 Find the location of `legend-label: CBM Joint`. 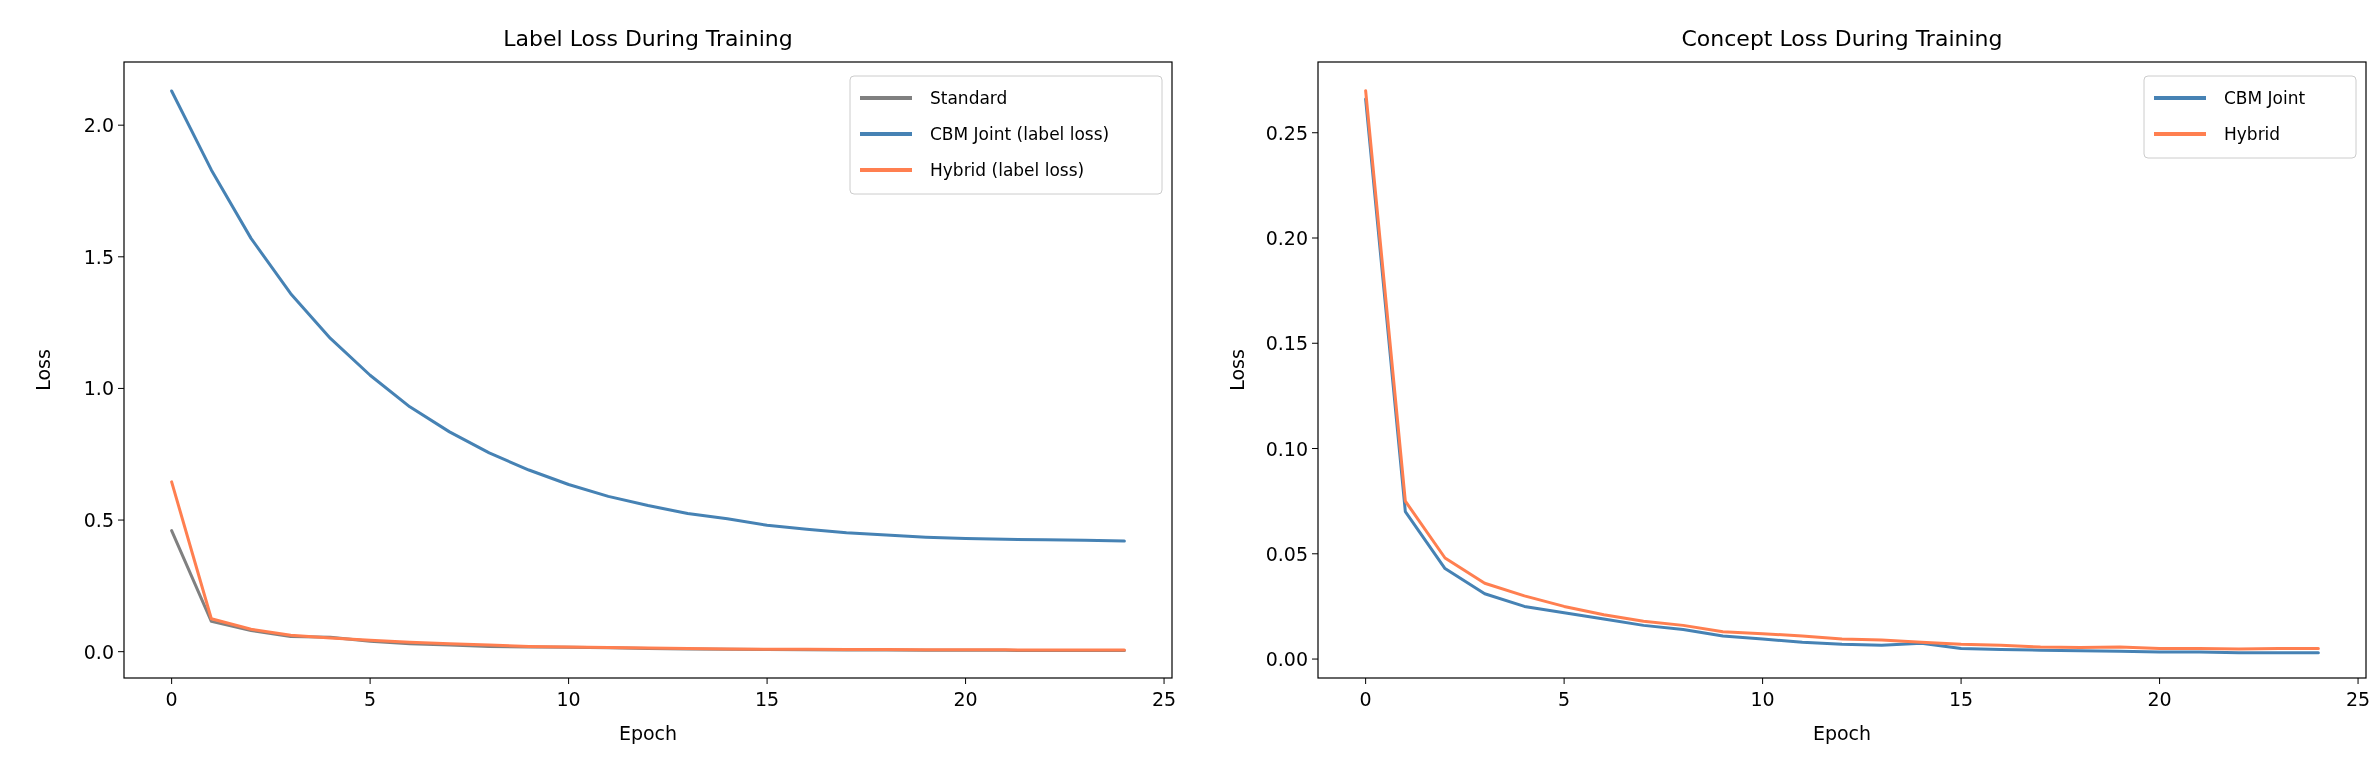

legend-label: CBM Joint is located at coordinates (2265, 98).